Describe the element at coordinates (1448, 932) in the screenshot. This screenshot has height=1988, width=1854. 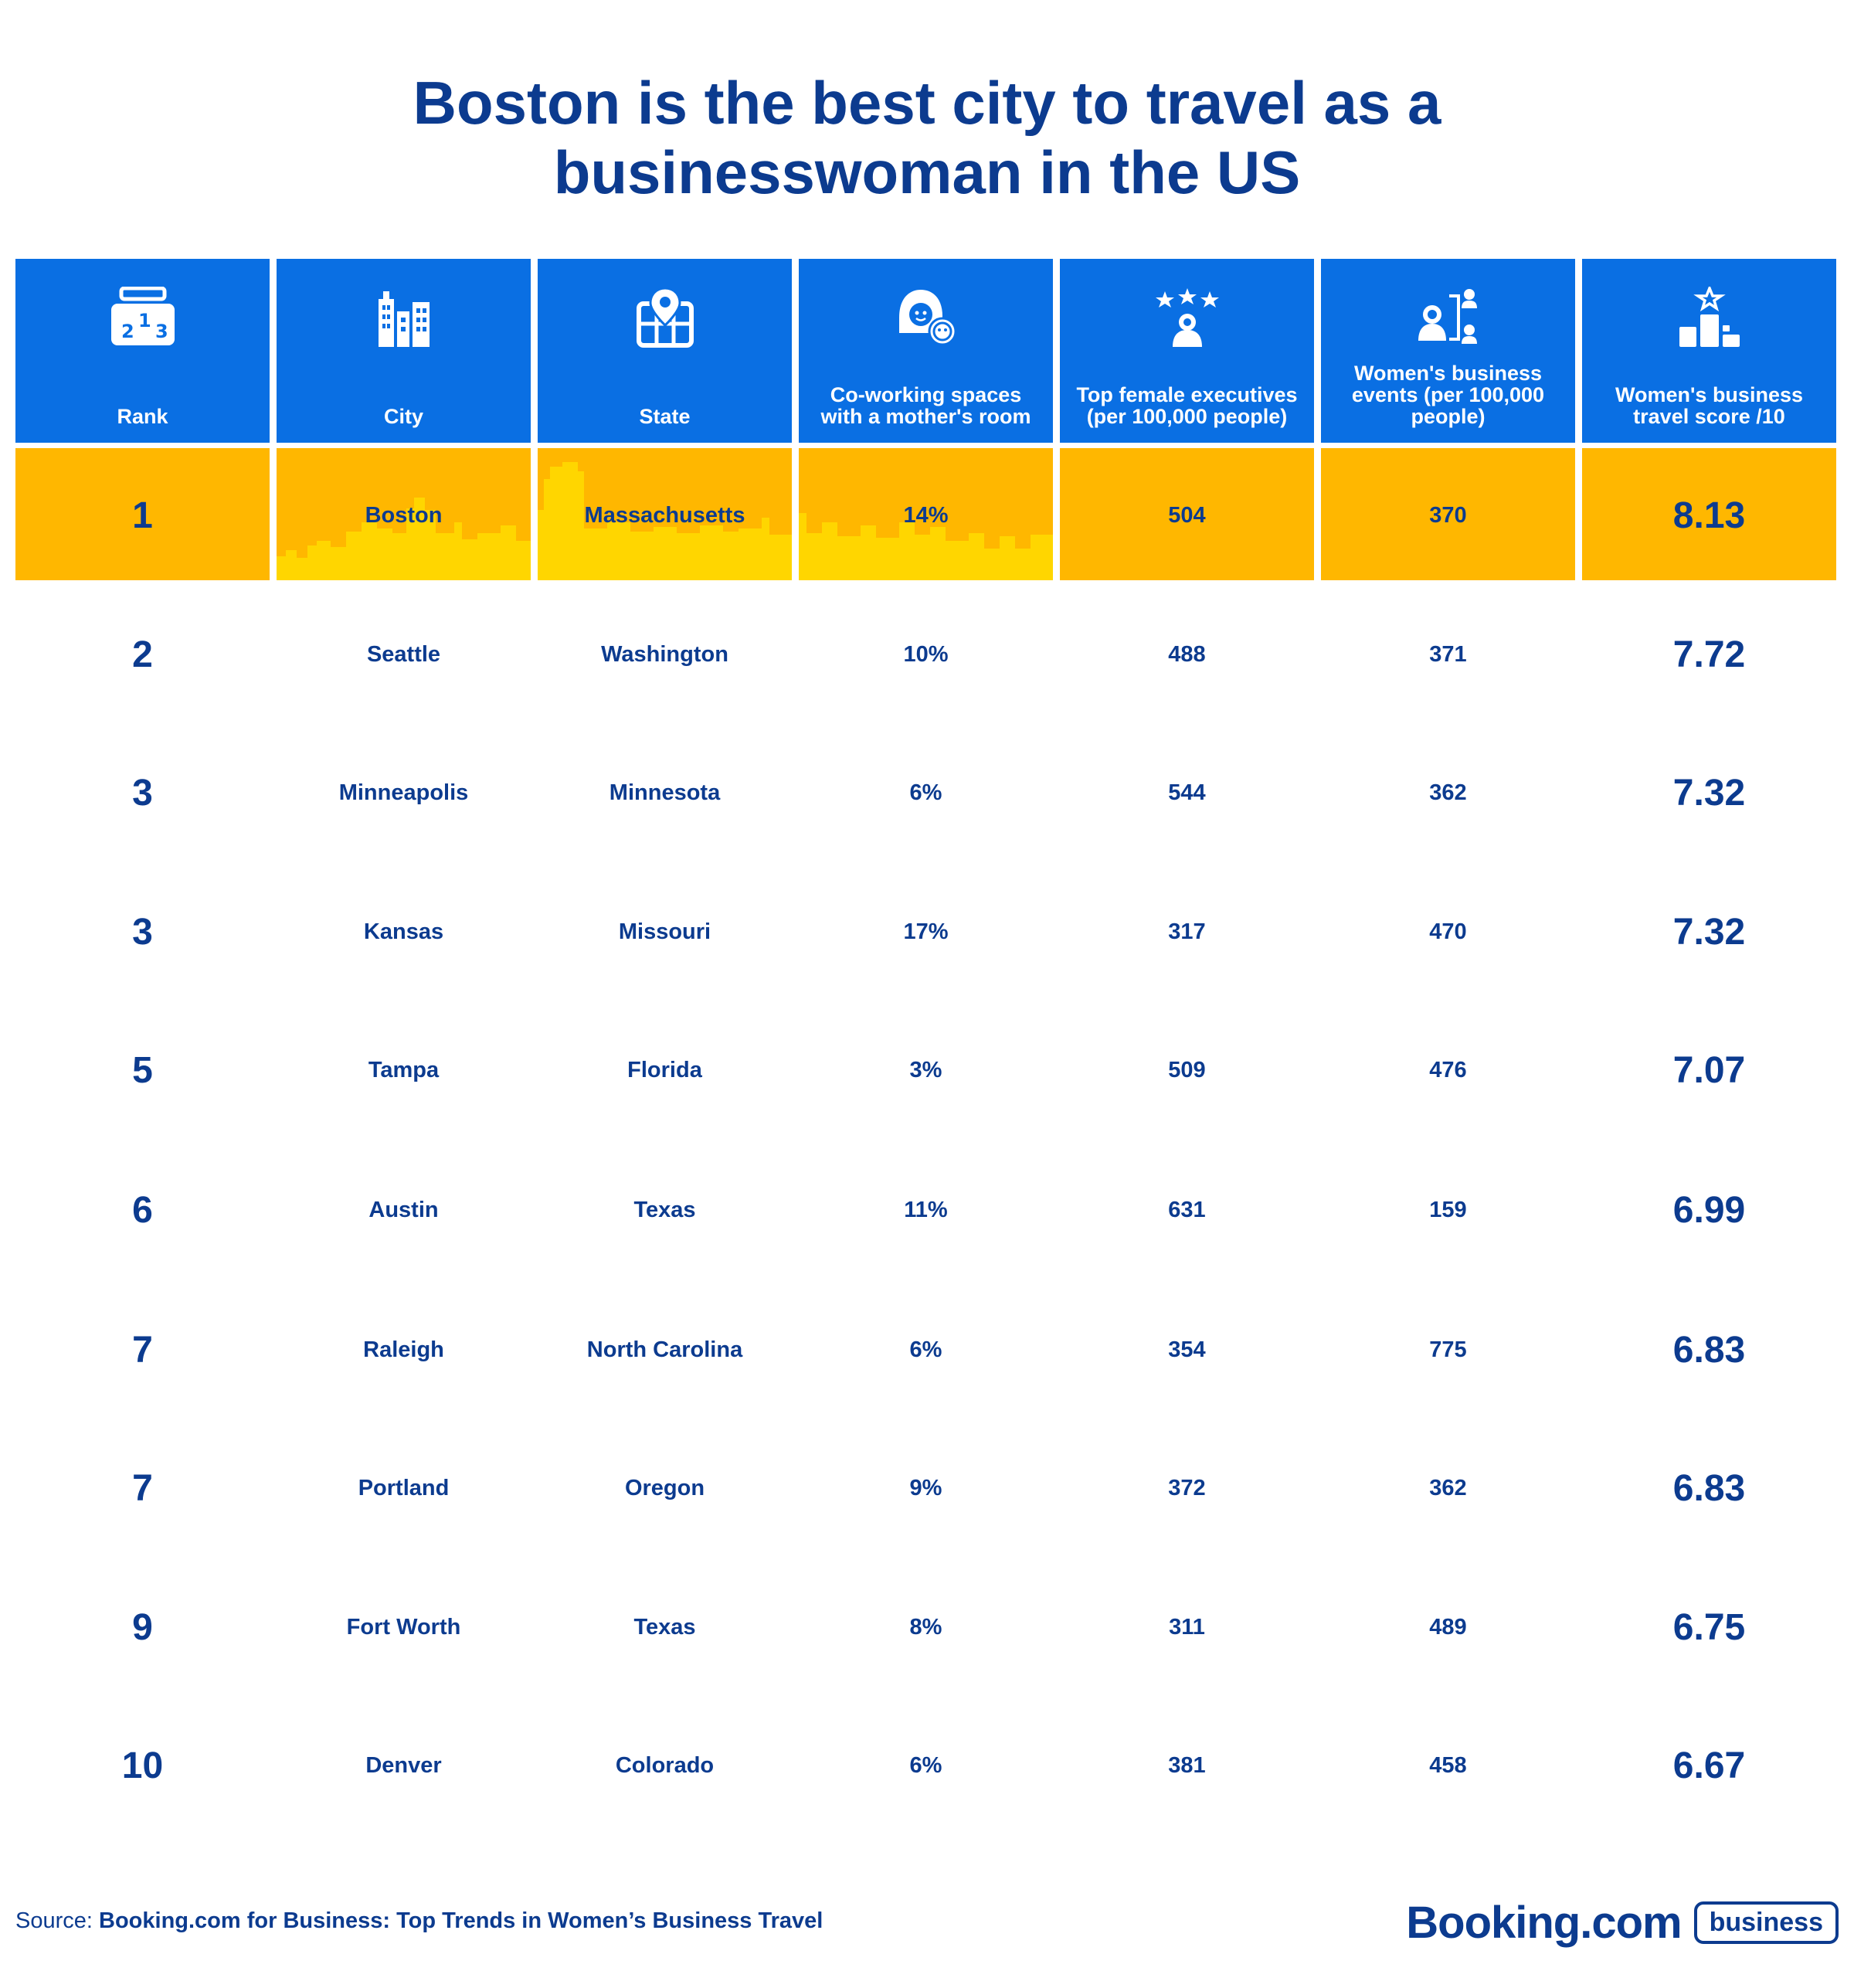
I see `cell-events: 470` at that location.